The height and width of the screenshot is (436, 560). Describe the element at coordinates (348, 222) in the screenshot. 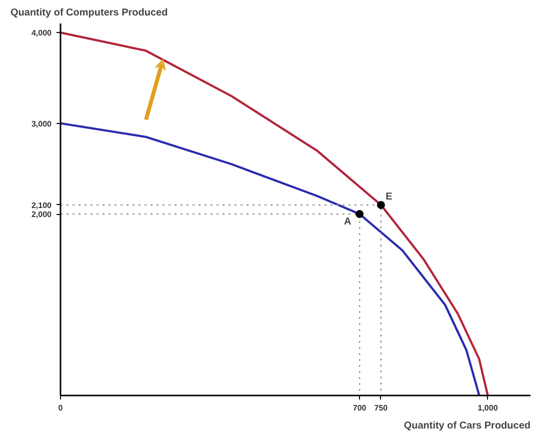

I see `annotation: A` at that location.